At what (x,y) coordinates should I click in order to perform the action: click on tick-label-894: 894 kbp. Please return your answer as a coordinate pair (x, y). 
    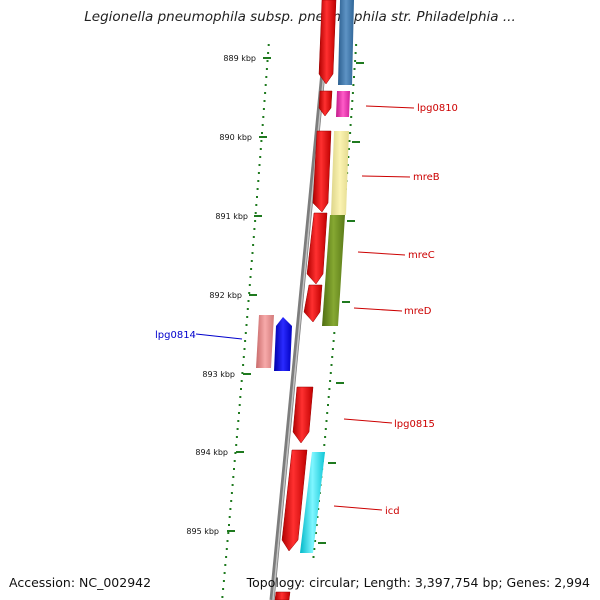
    Looking at the image, I should click on (211, 452).